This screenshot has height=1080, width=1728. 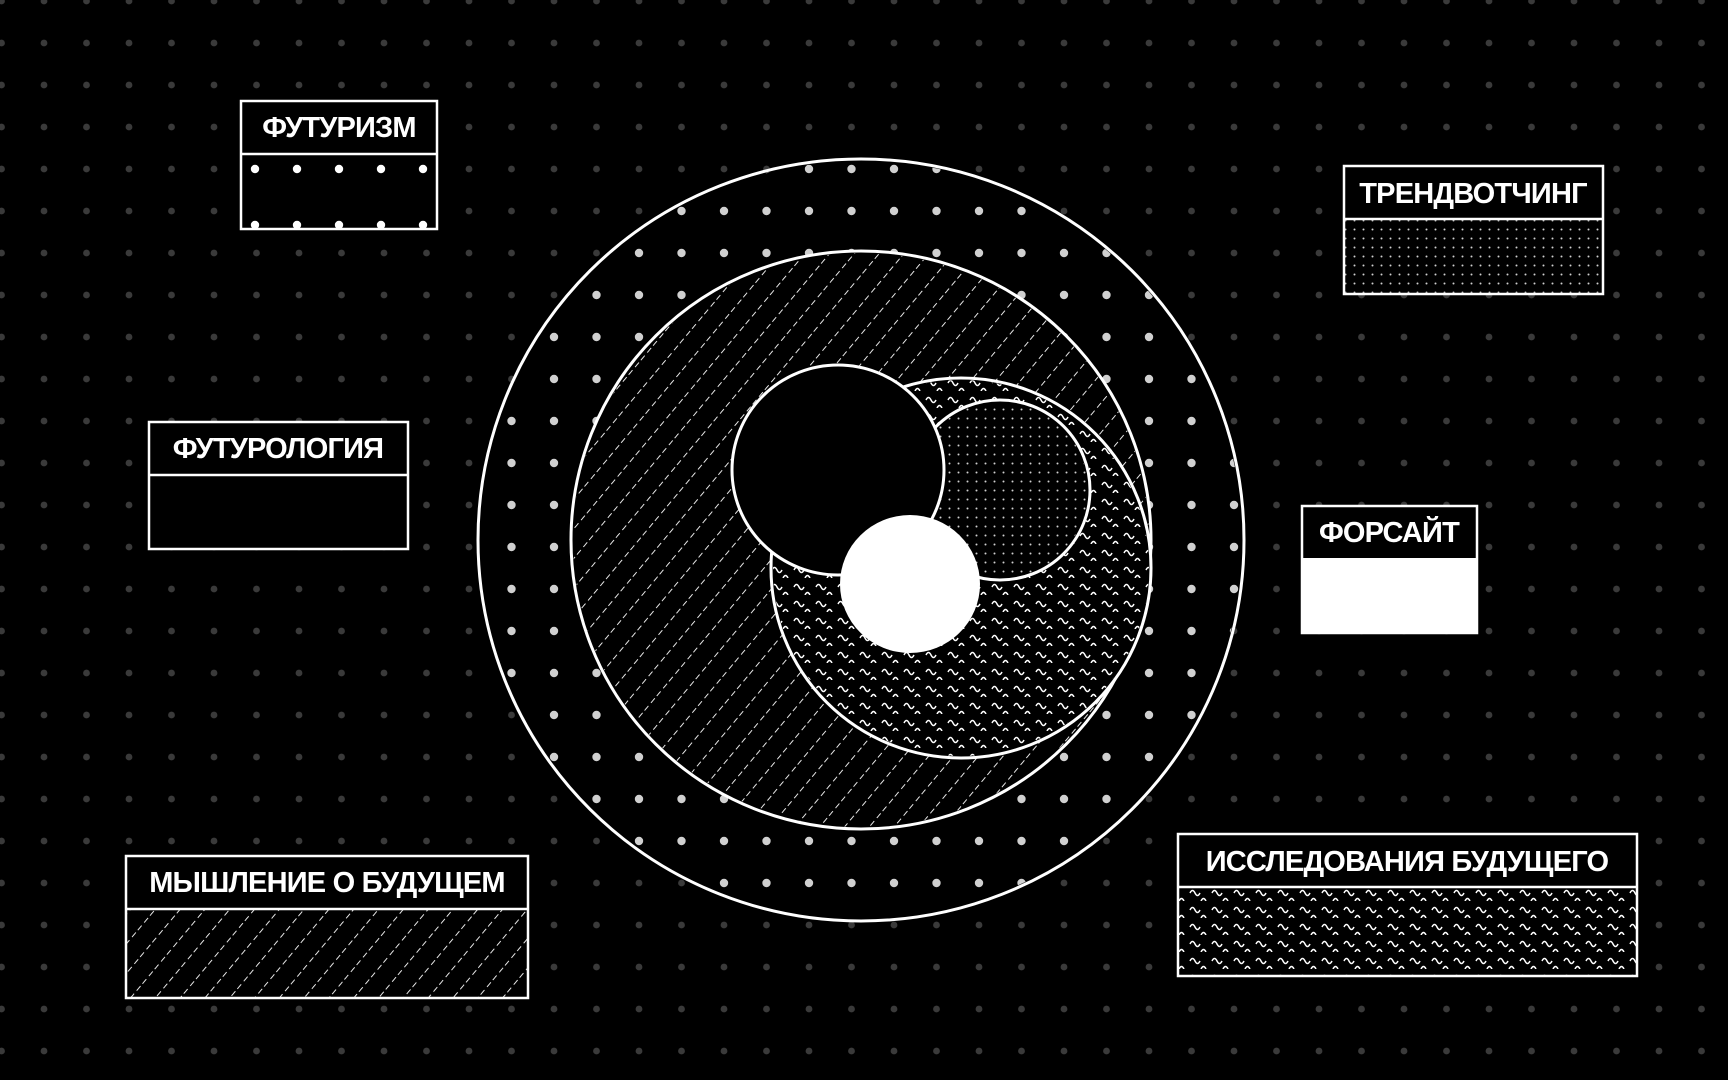 I want to click on legend-trendwatching: ТРЕНДВОТЧИНГ, so click(x=1473, y=230).